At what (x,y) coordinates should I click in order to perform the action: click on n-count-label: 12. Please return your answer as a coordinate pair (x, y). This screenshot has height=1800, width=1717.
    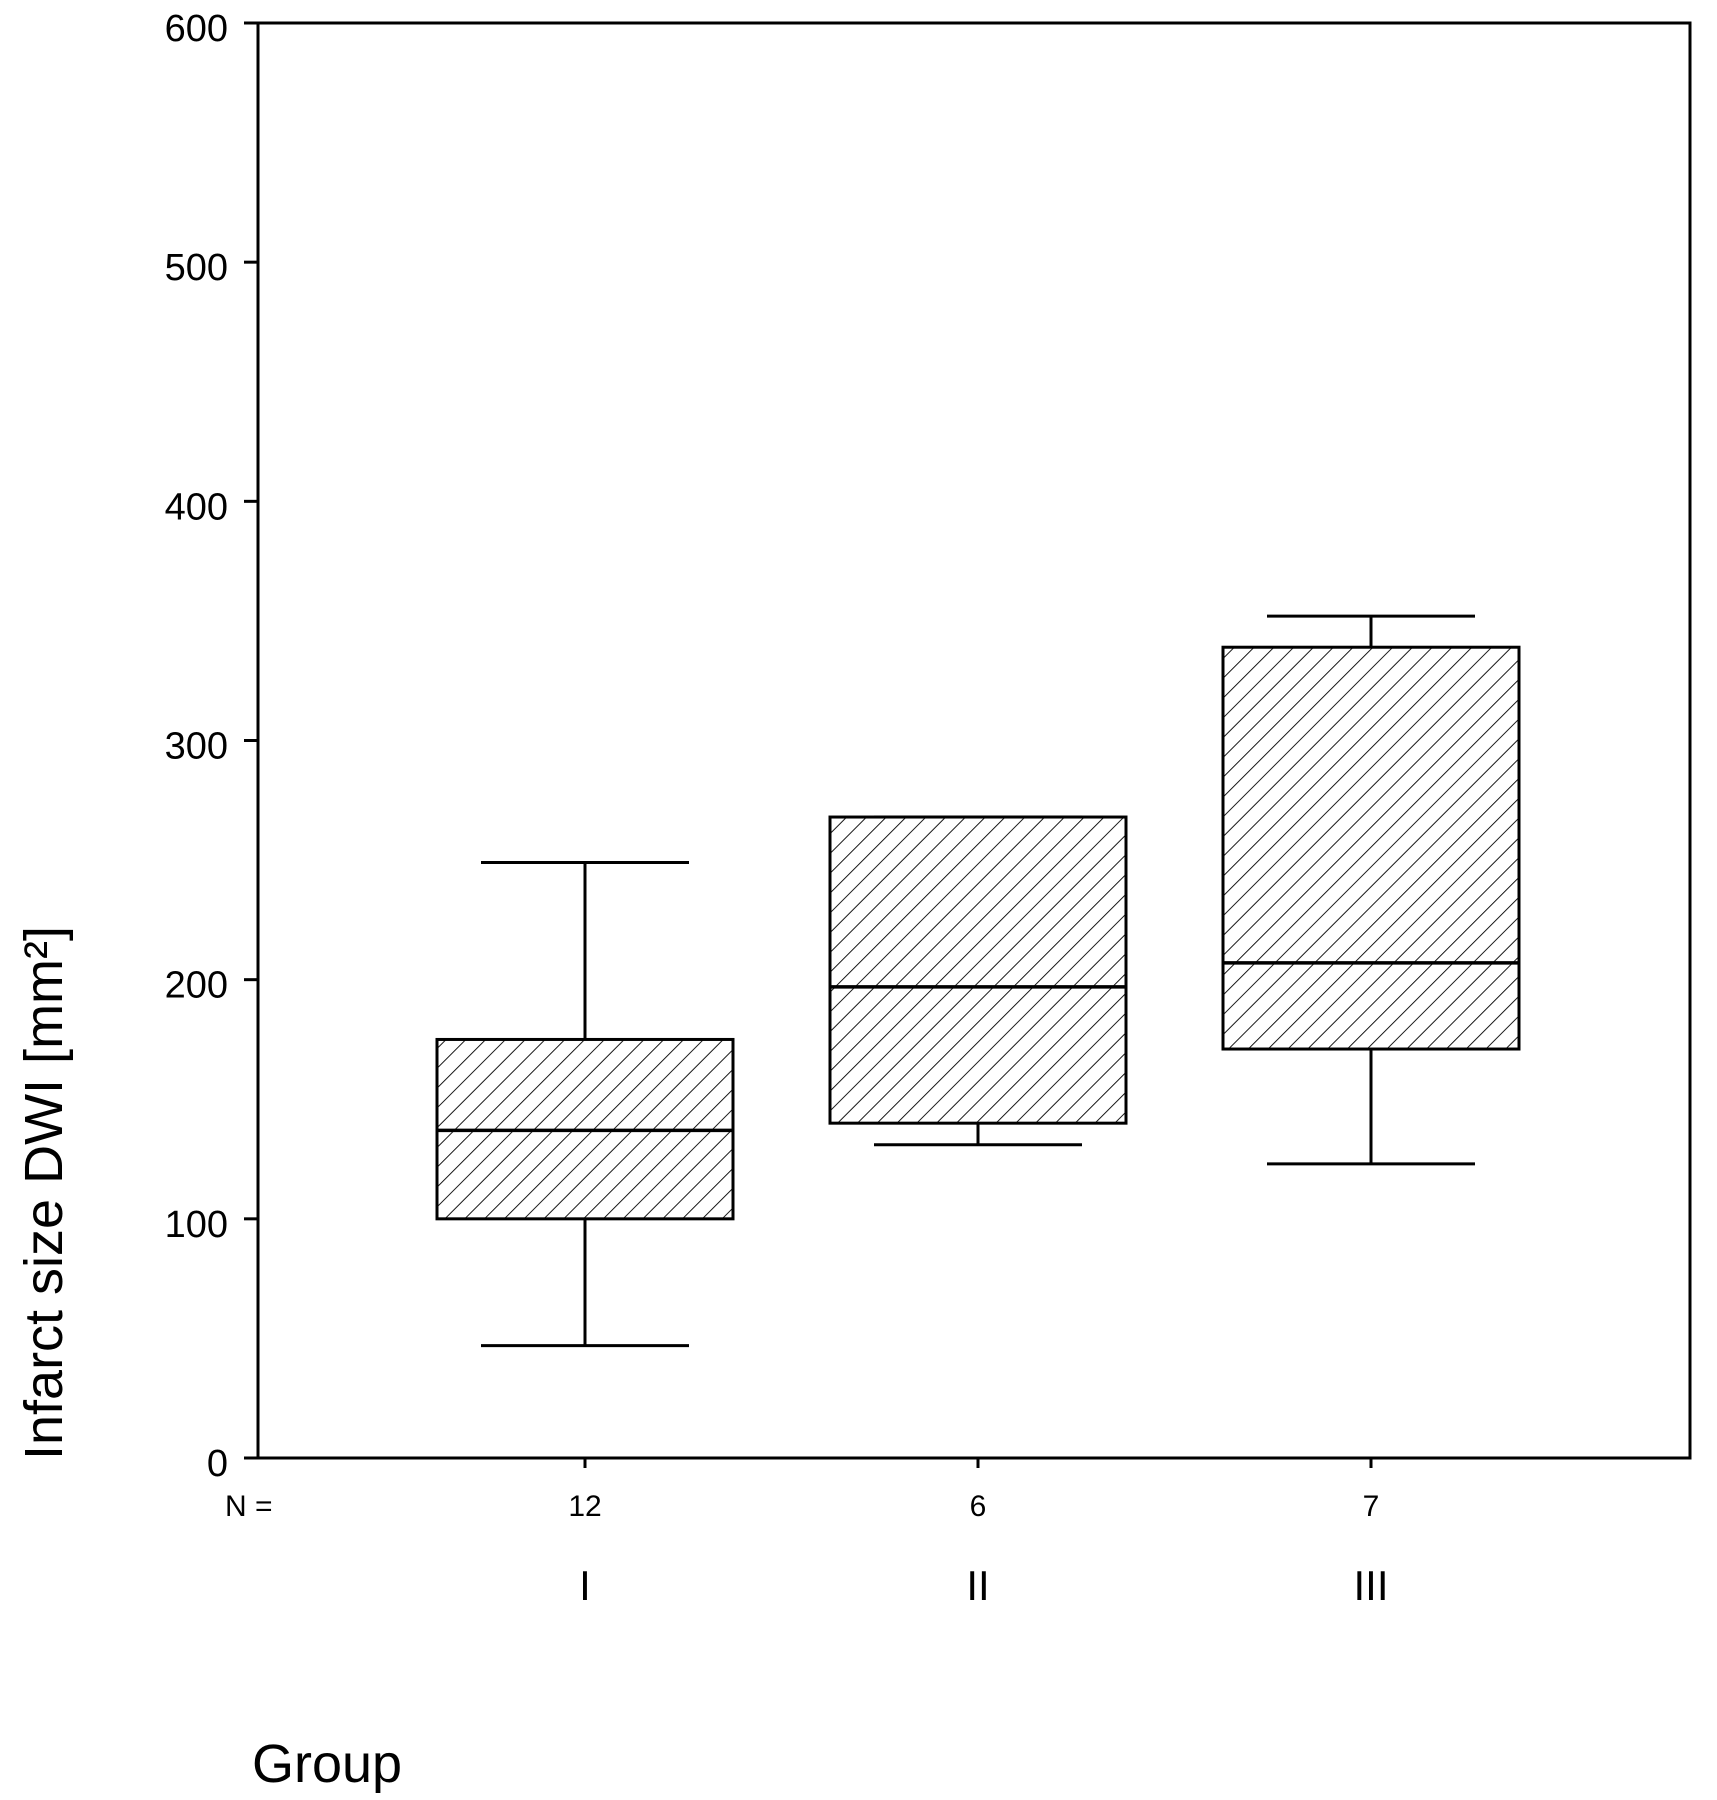
    Looking at the image, I should click on (584, 1506).